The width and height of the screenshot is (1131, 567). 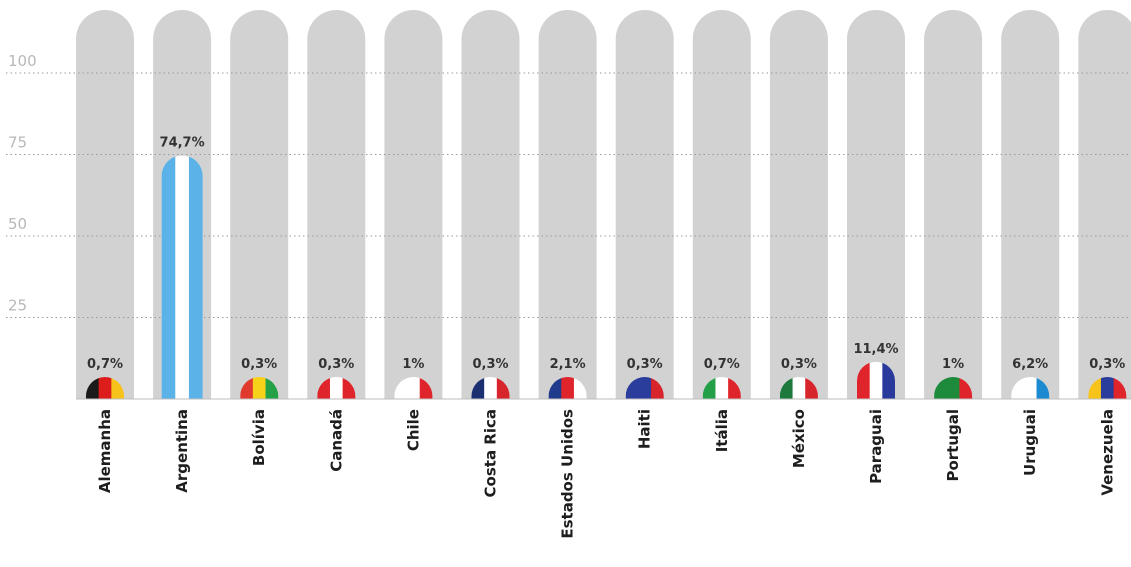 What do you see at coordinates (17, 224) in the screenshot?
I see `y-tick-label: 50` at bounding box center [17, 224].